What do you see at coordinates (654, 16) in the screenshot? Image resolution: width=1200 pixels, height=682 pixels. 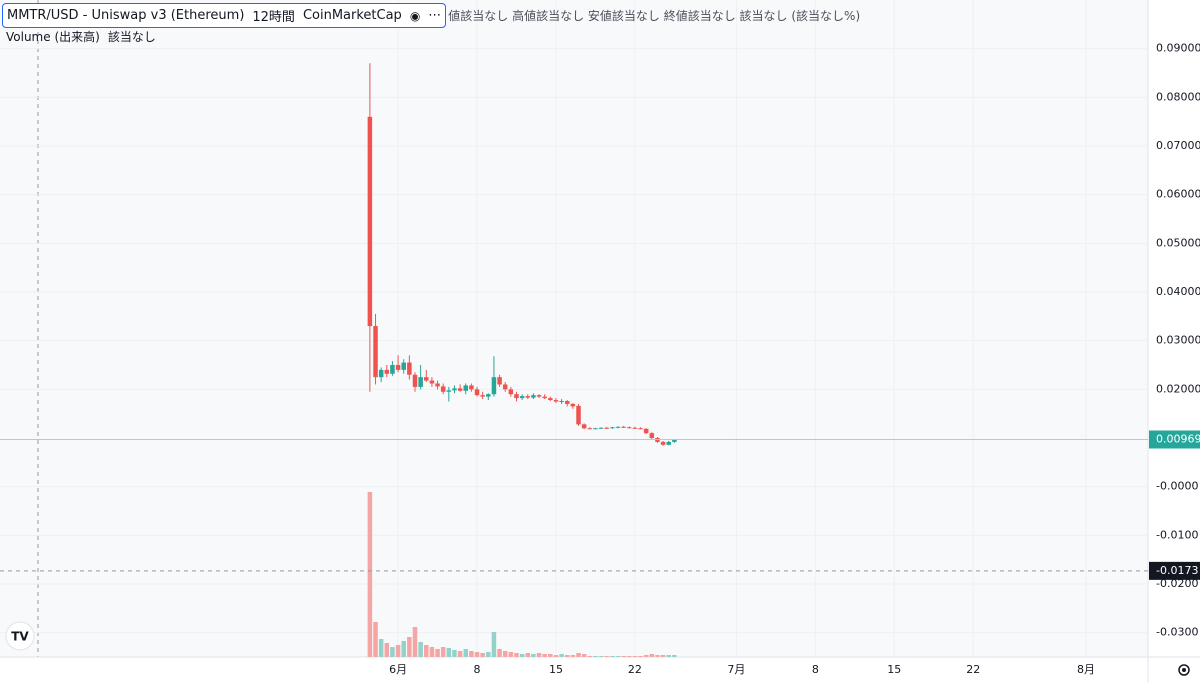 I see `ohlc-values: 値該当なし 高値該当なし 安値該当なし 終値該当なし 該当なし (該当なし%)` at bounding box center [654, 16].